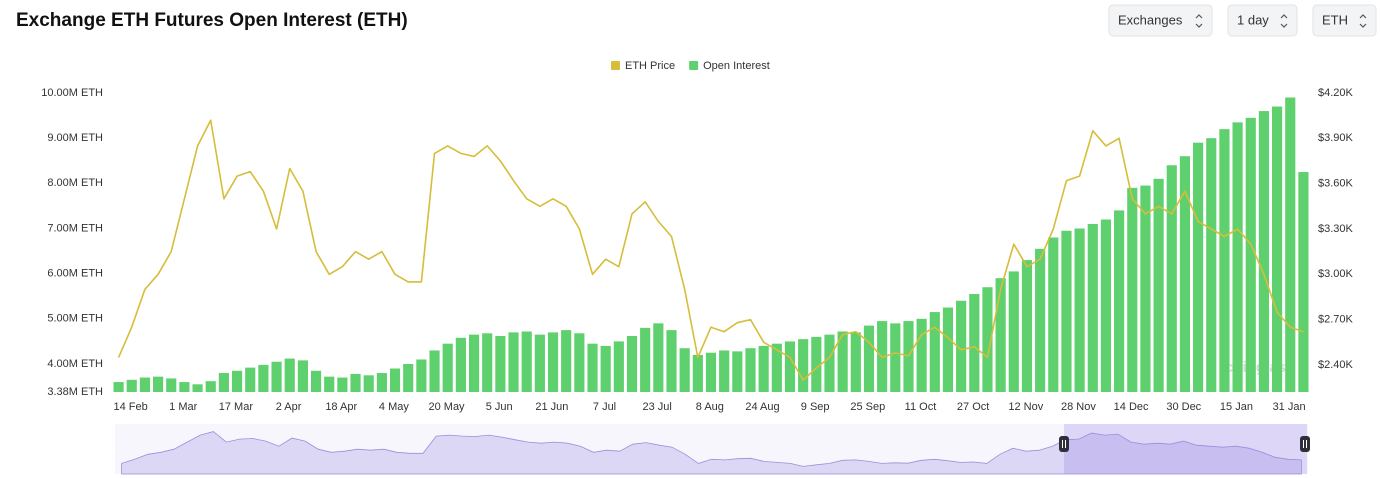 The height and width of the screenshot is (478, 1380). What do you see at coordinates (815, 407) in the screenshot?
I see `x-tick-label: 9 Sep` at bounding box center [815, 407].